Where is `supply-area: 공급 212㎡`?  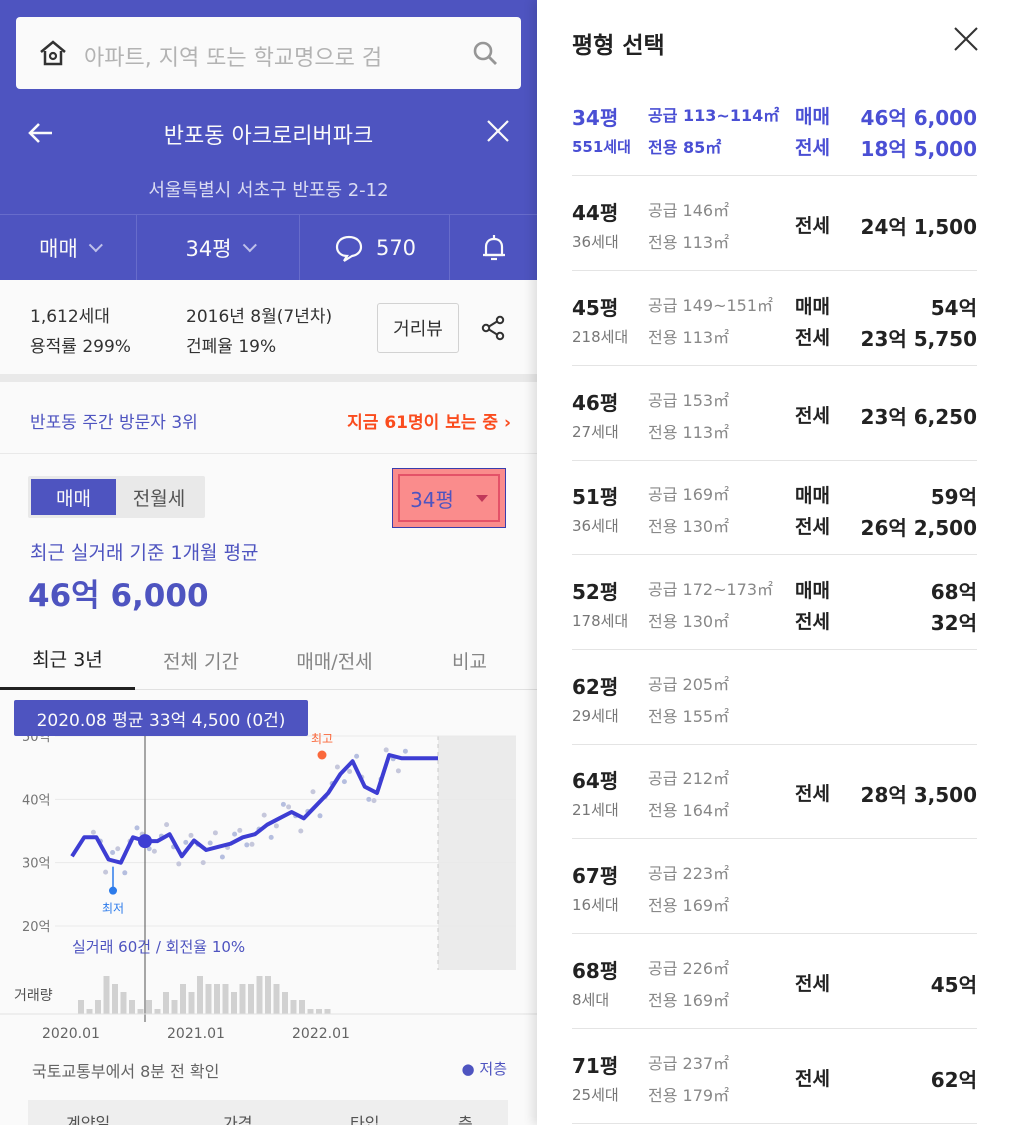 supply-area: 공급 212㎡ is located at coordinates (689, 778).